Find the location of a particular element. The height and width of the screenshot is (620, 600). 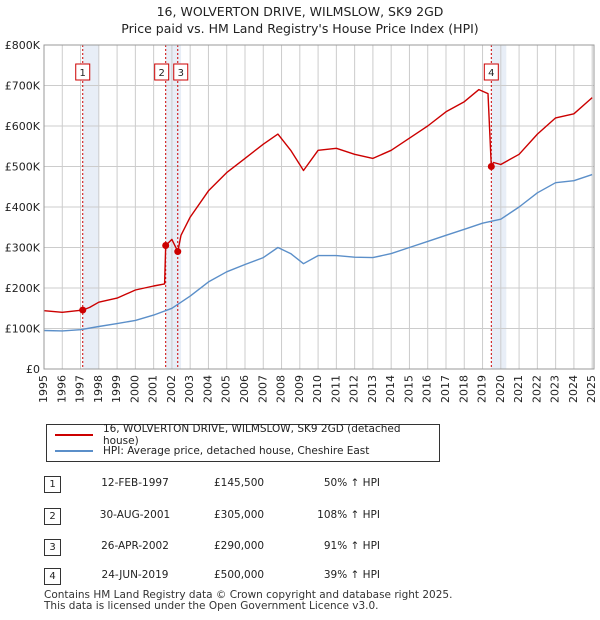

x-tick-label: 2024 is located at coordinates (573, 389).